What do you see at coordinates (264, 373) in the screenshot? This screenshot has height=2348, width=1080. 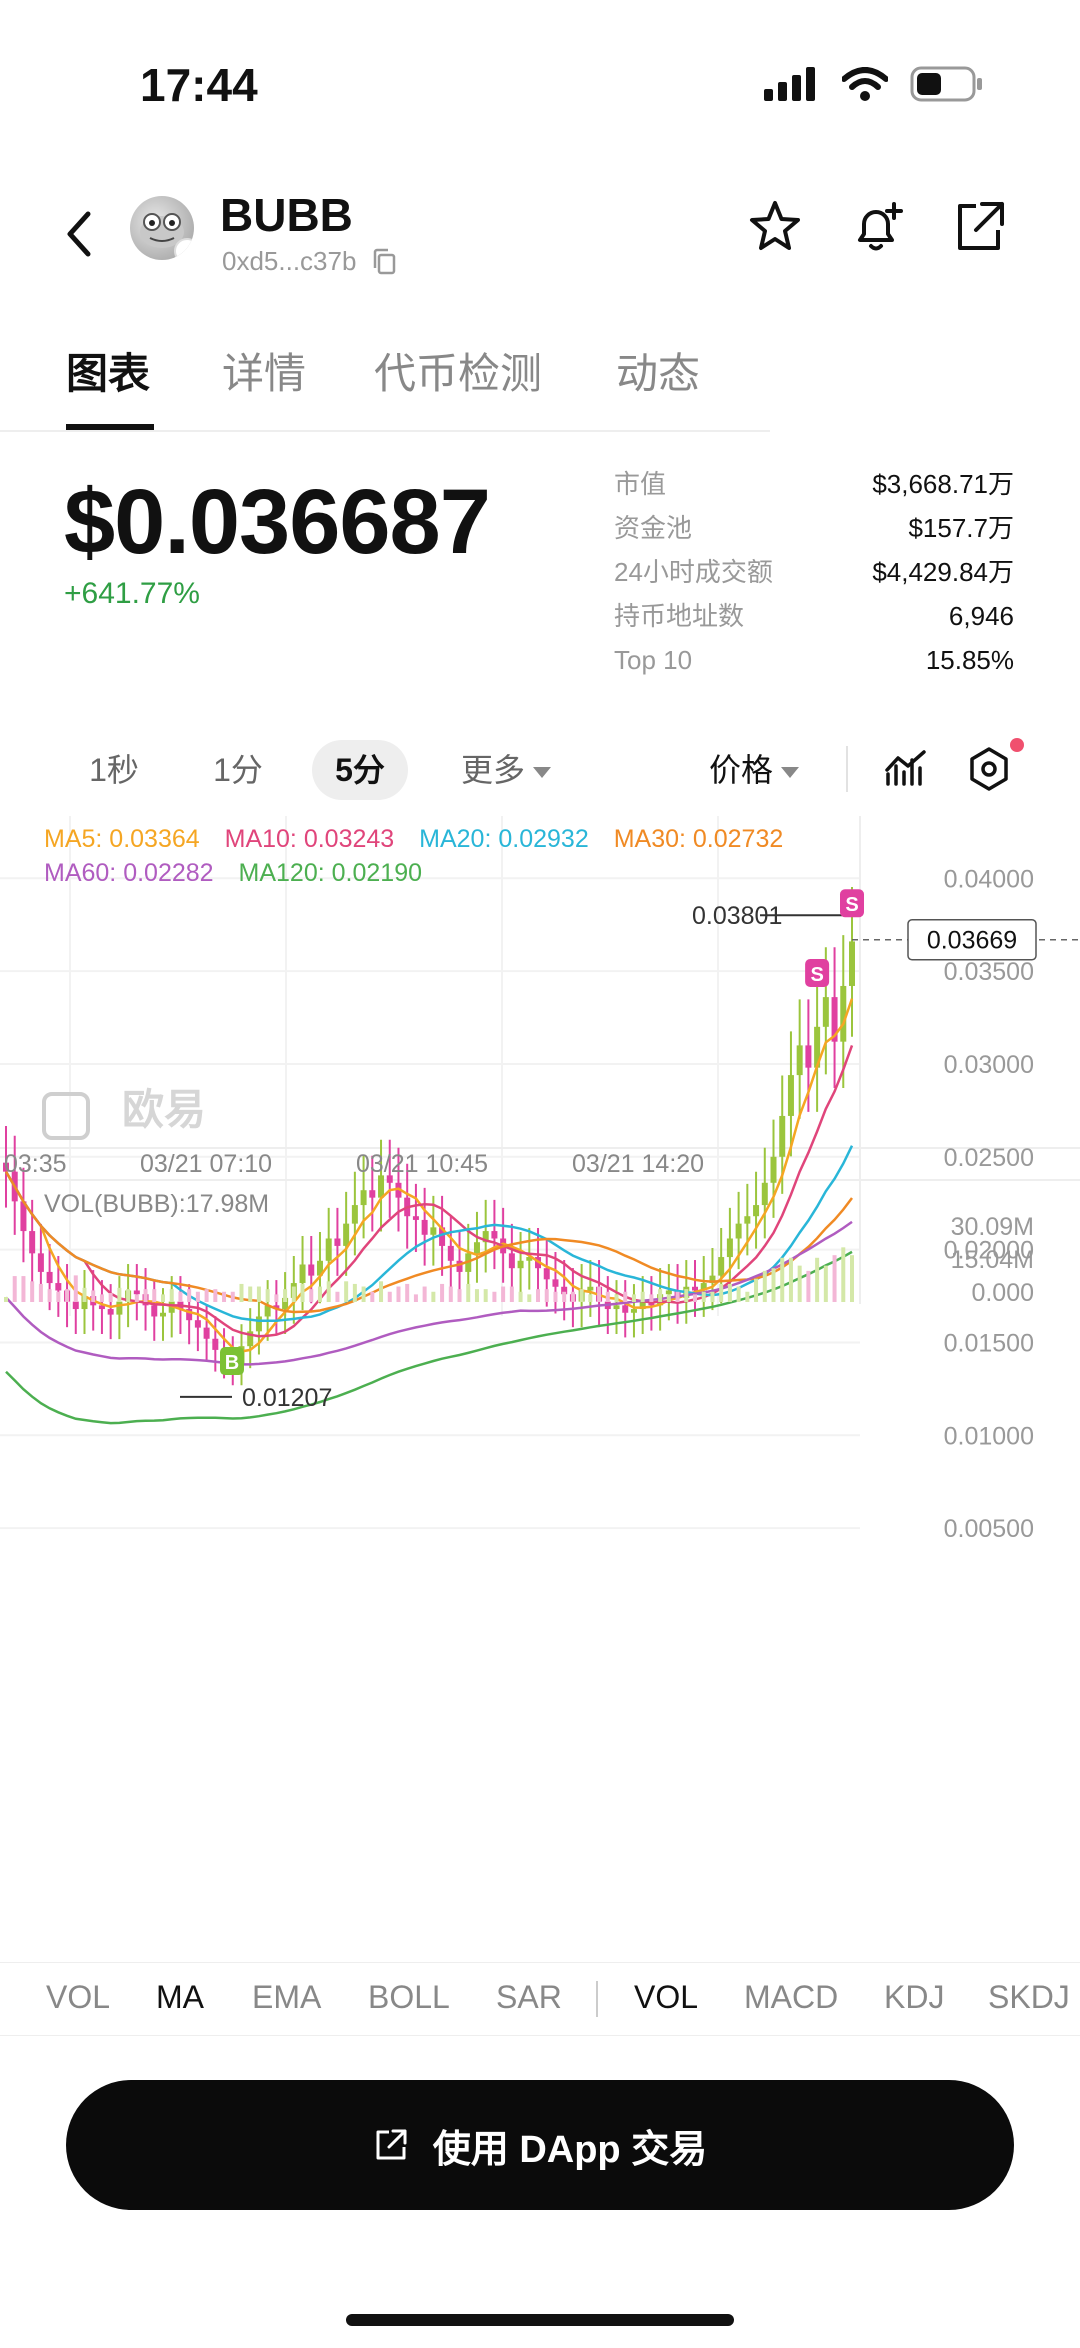 I see `tab-details: 详情` at bounding box center [264, 373].